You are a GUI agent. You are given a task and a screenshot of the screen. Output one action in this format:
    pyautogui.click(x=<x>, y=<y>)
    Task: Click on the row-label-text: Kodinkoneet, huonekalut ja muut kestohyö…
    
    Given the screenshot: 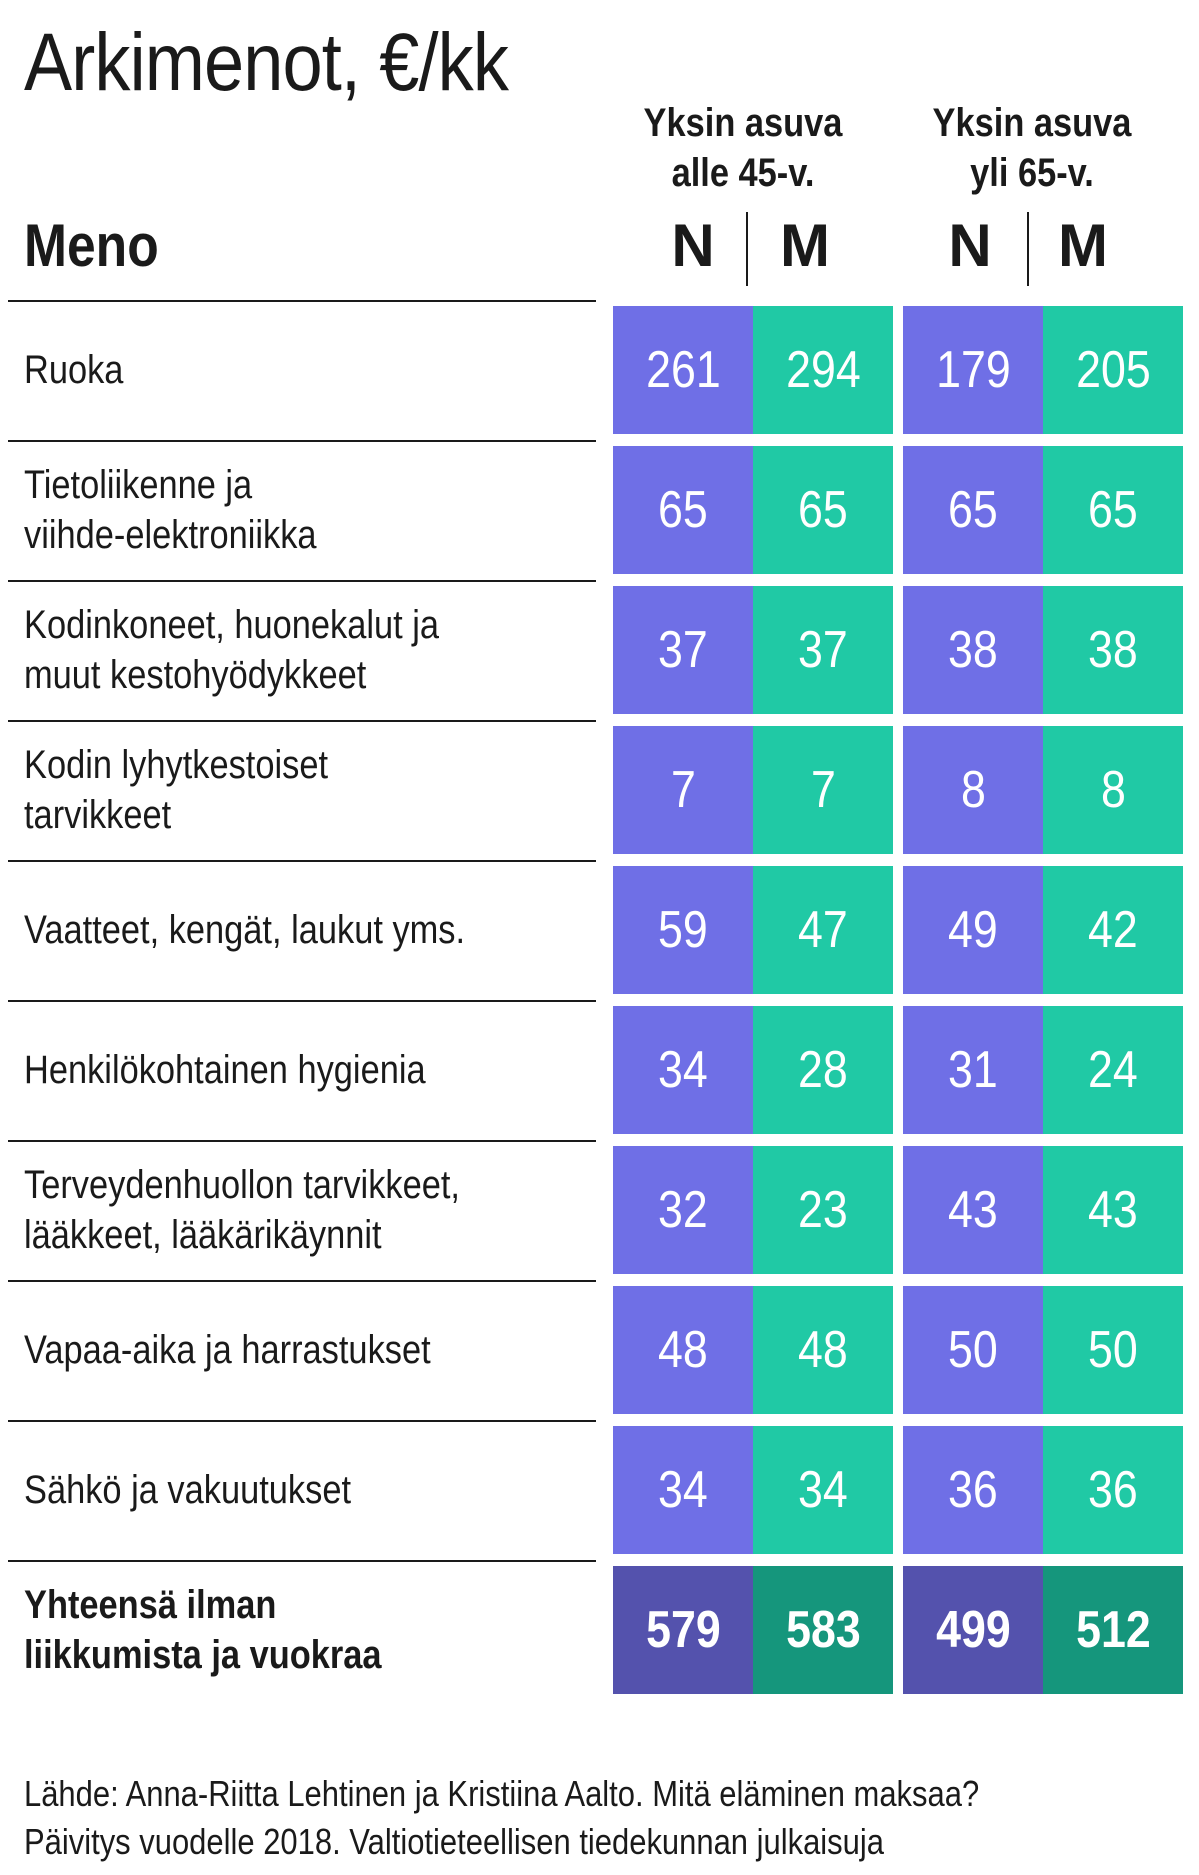 What is the action you would take?
    pyautogui.click(x=232, y=650)
    